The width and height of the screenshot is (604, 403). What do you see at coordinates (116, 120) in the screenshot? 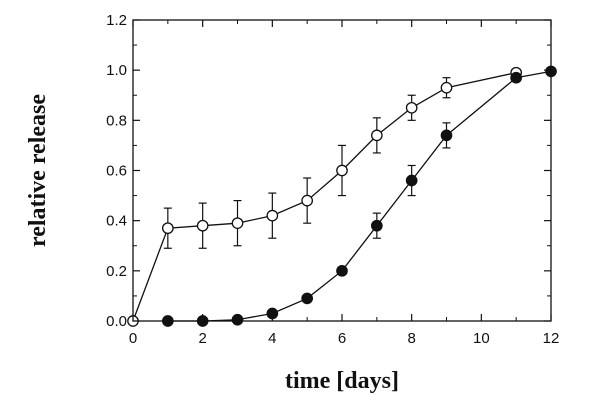
I see `y-tick-label: 0.8` at bounding box center [116, 120].